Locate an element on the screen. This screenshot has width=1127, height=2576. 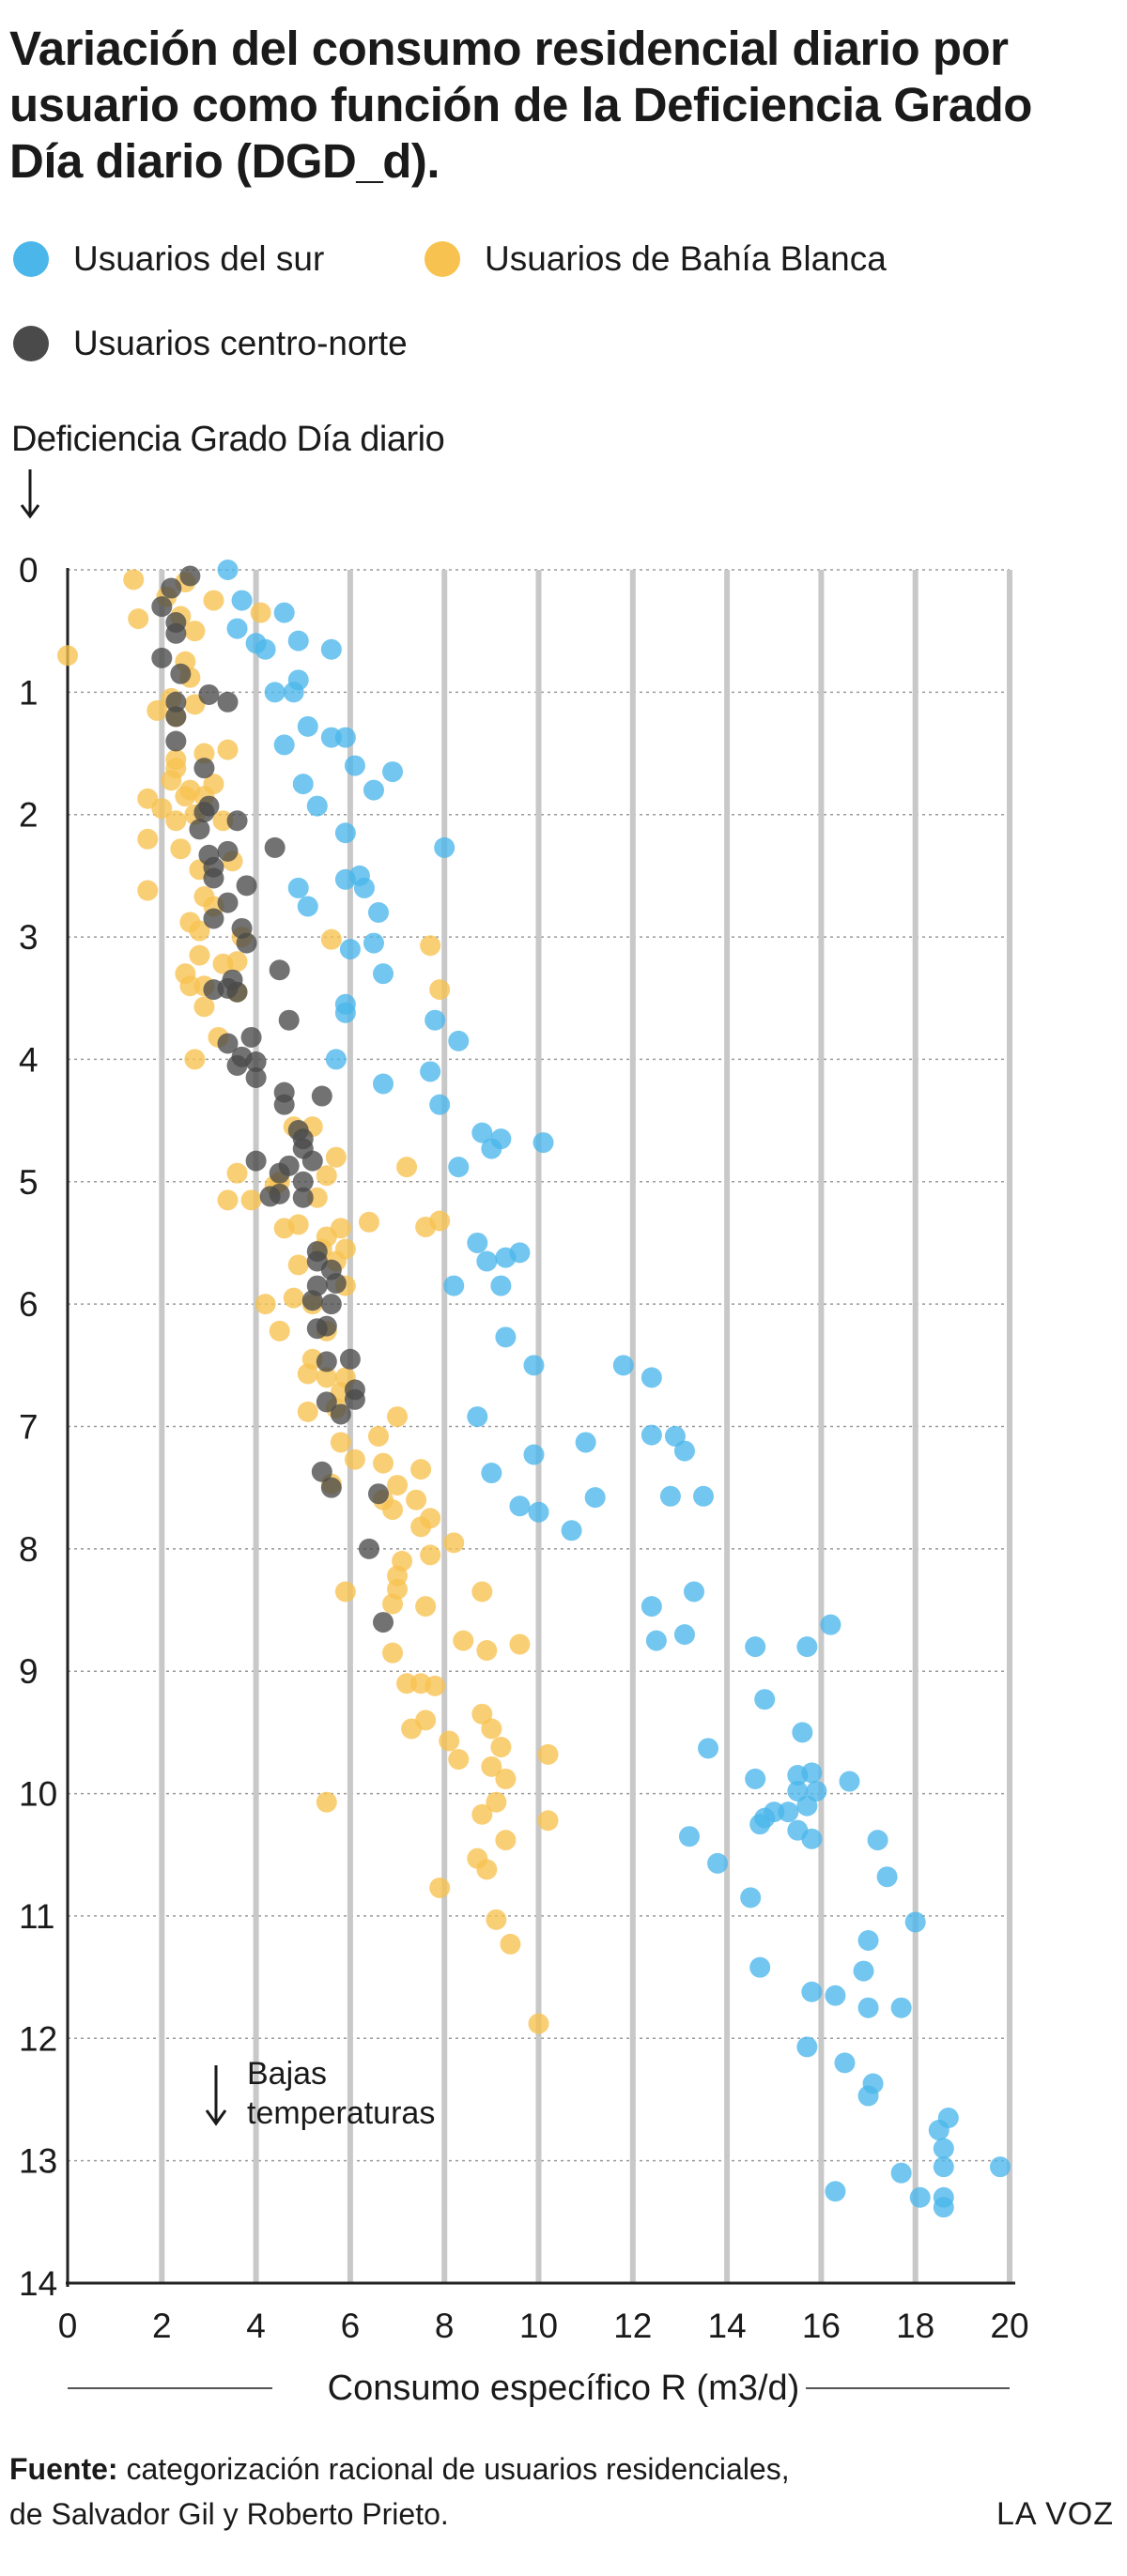
arrow-down-icon is located at coordinates (216, 2095).